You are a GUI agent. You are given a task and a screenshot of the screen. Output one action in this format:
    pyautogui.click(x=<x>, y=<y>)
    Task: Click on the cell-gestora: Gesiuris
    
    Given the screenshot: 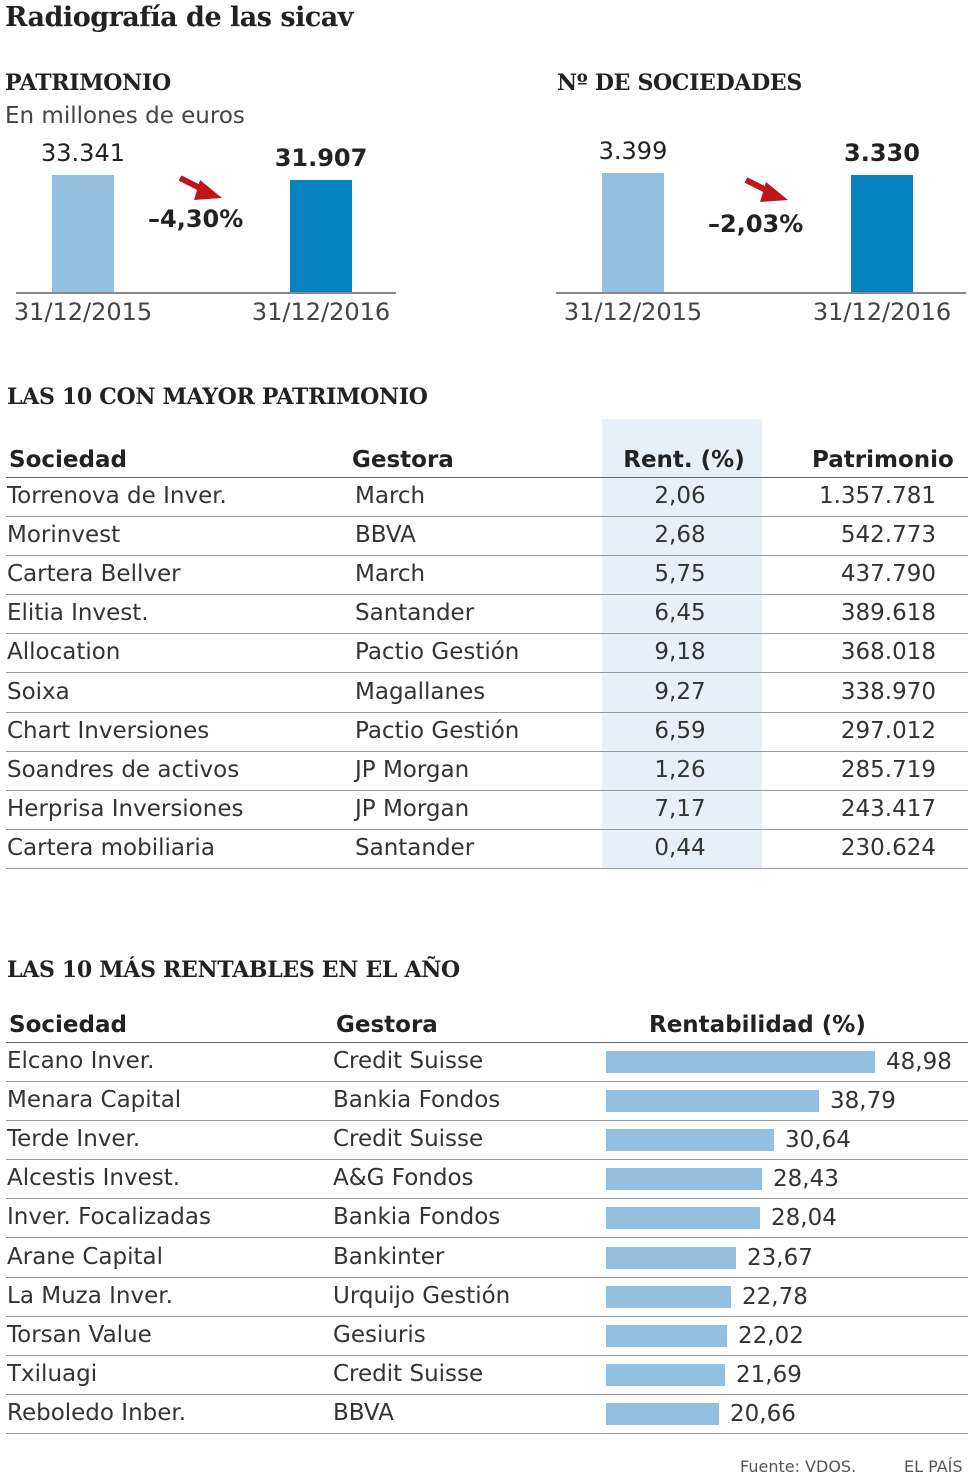 What is the action you would take?
    pyautogui.click(x=379, y=1334)
    